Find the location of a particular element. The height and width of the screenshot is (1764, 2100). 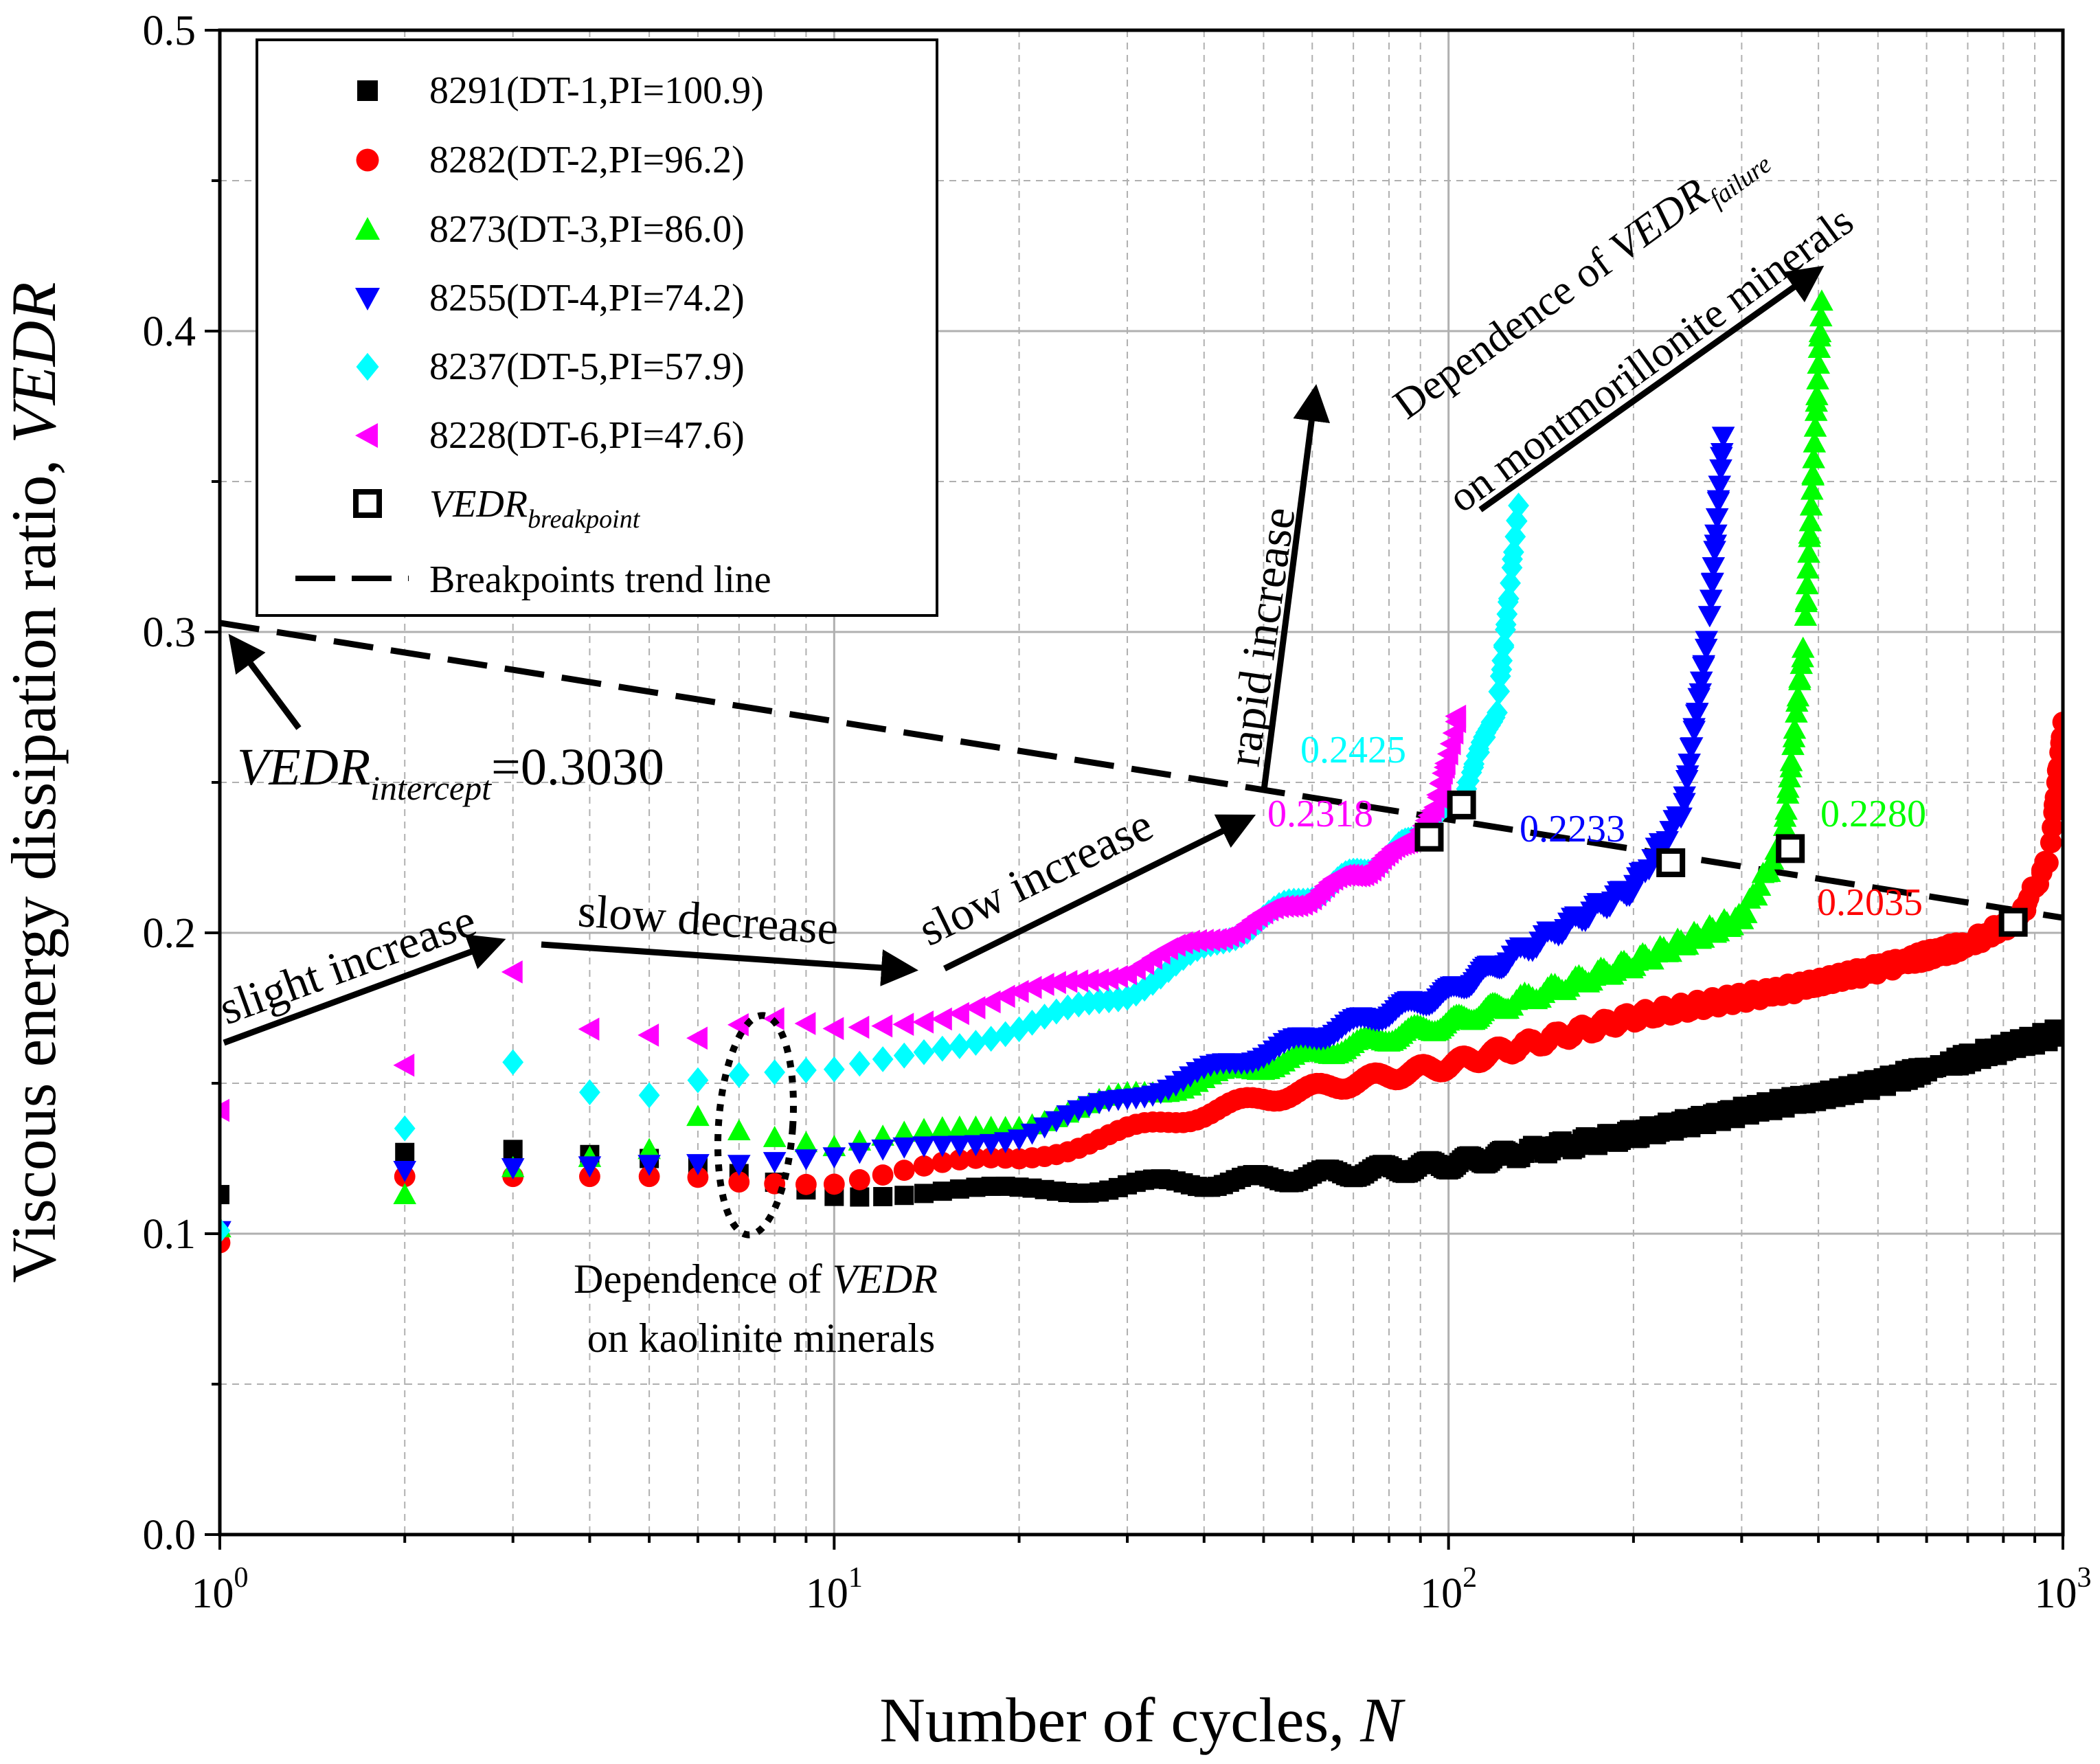

x-tick-base: 10 is located at coordinates (827, 1594).